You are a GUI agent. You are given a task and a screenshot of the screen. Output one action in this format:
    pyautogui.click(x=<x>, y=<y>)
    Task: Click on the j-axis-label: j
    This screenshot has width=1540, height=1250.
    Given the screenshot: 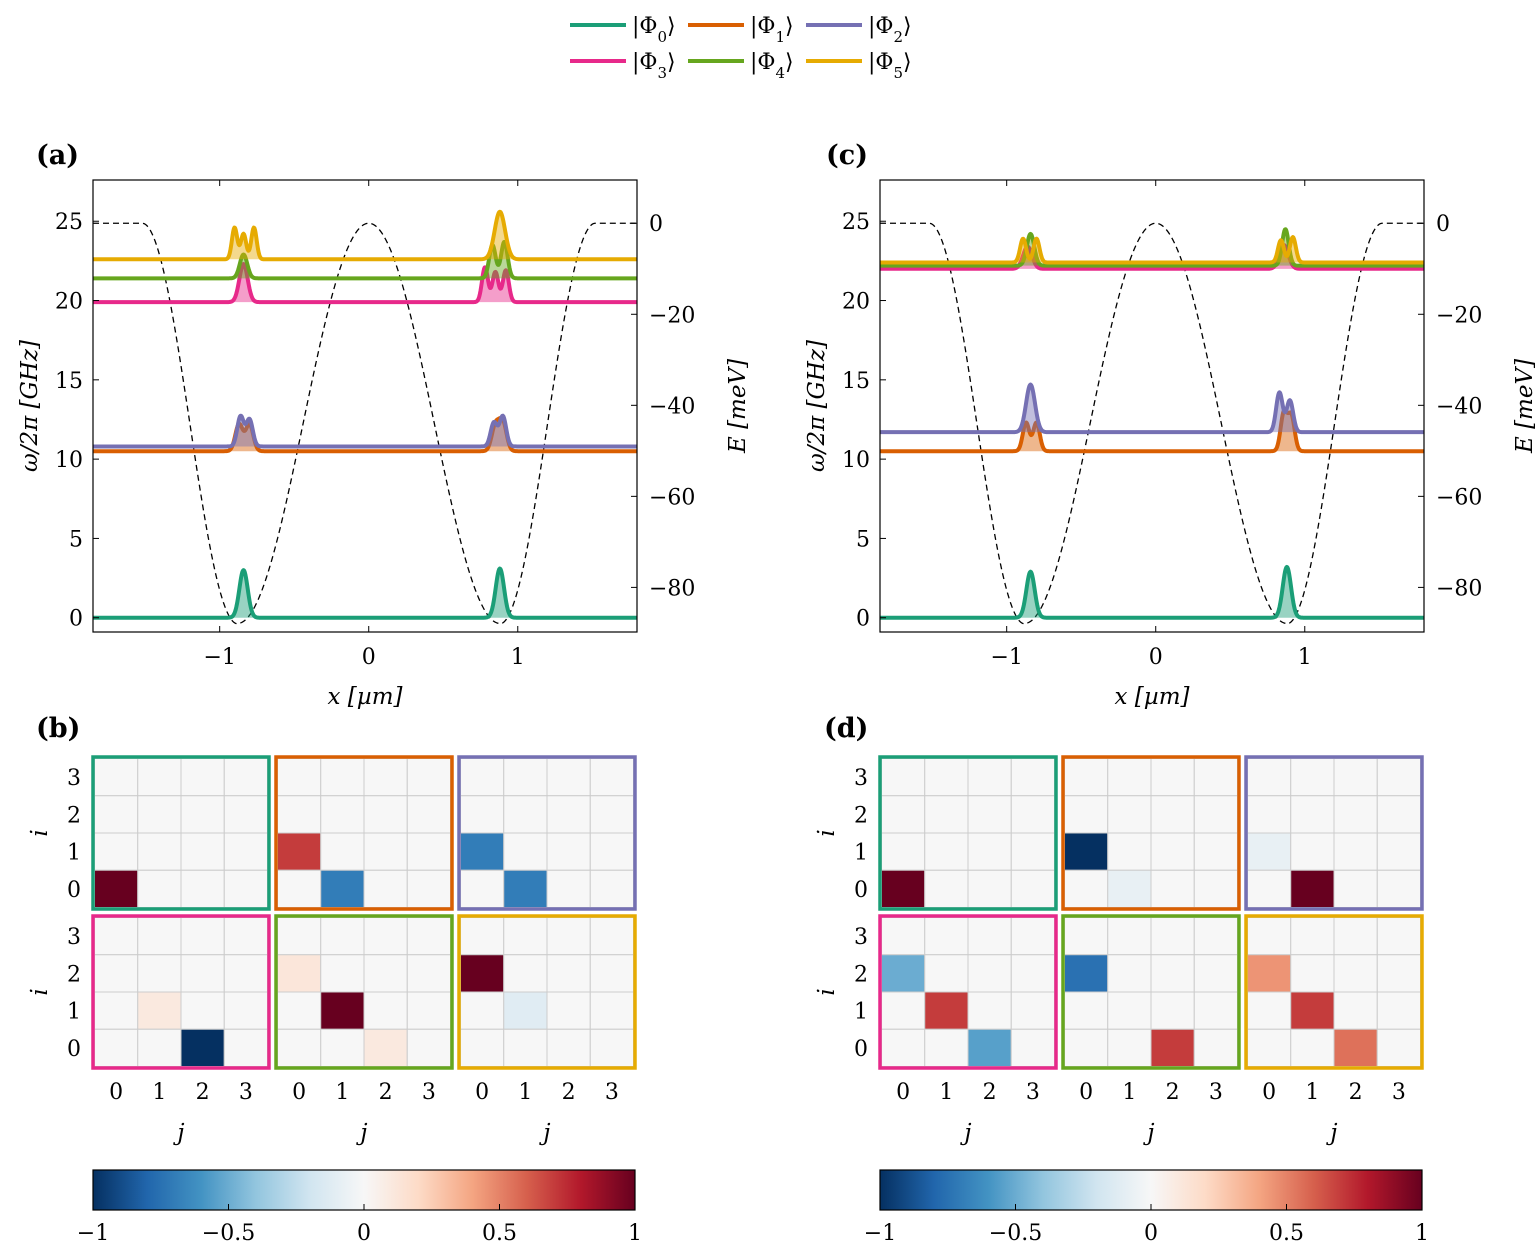 What is the action you would take?
    pyautogui.click(x=544, y=1133)
    